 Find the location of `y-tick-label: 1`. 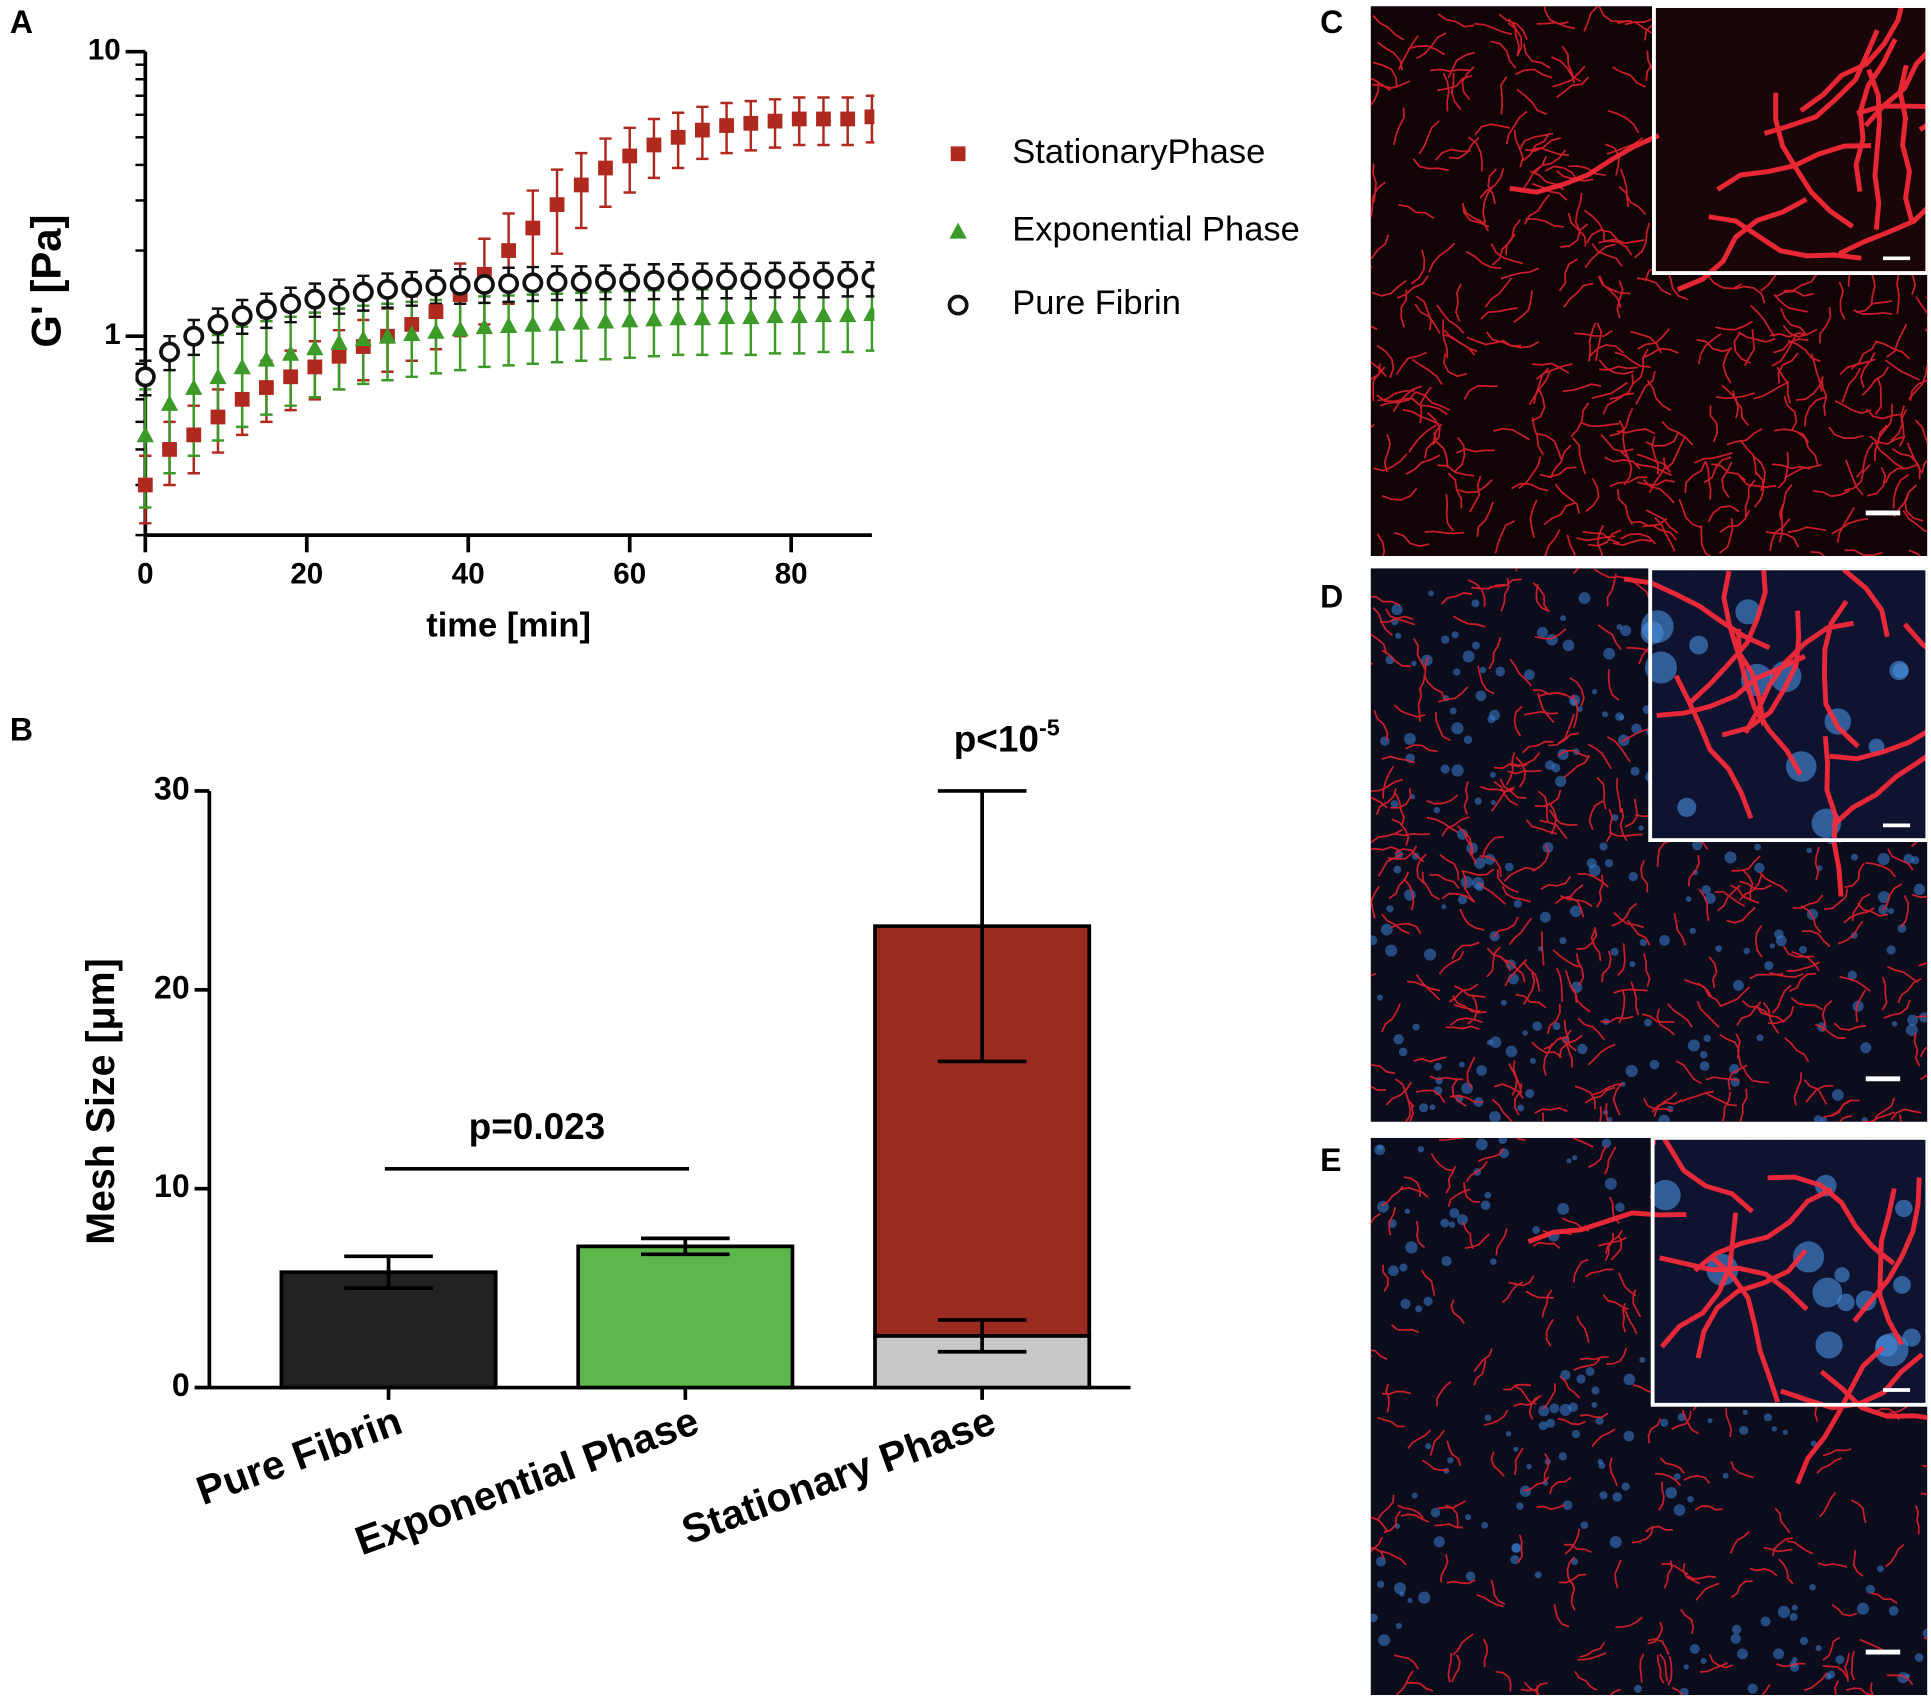

y-tick-label: 1 is located at coordinates (112, 334).